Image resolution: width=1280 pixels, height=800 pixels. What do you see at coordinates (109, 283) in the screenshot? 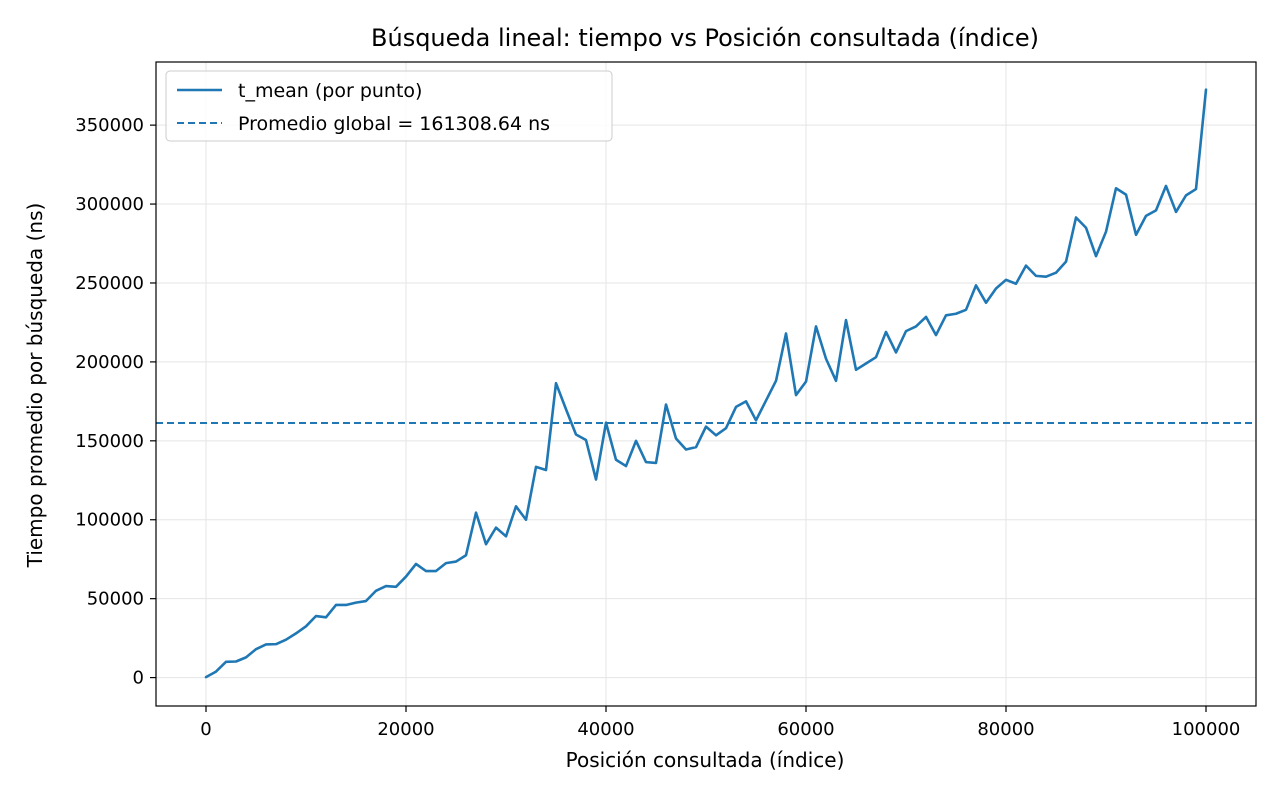
I see `y-tick-label: 250000` at bounding box center [109, 283].